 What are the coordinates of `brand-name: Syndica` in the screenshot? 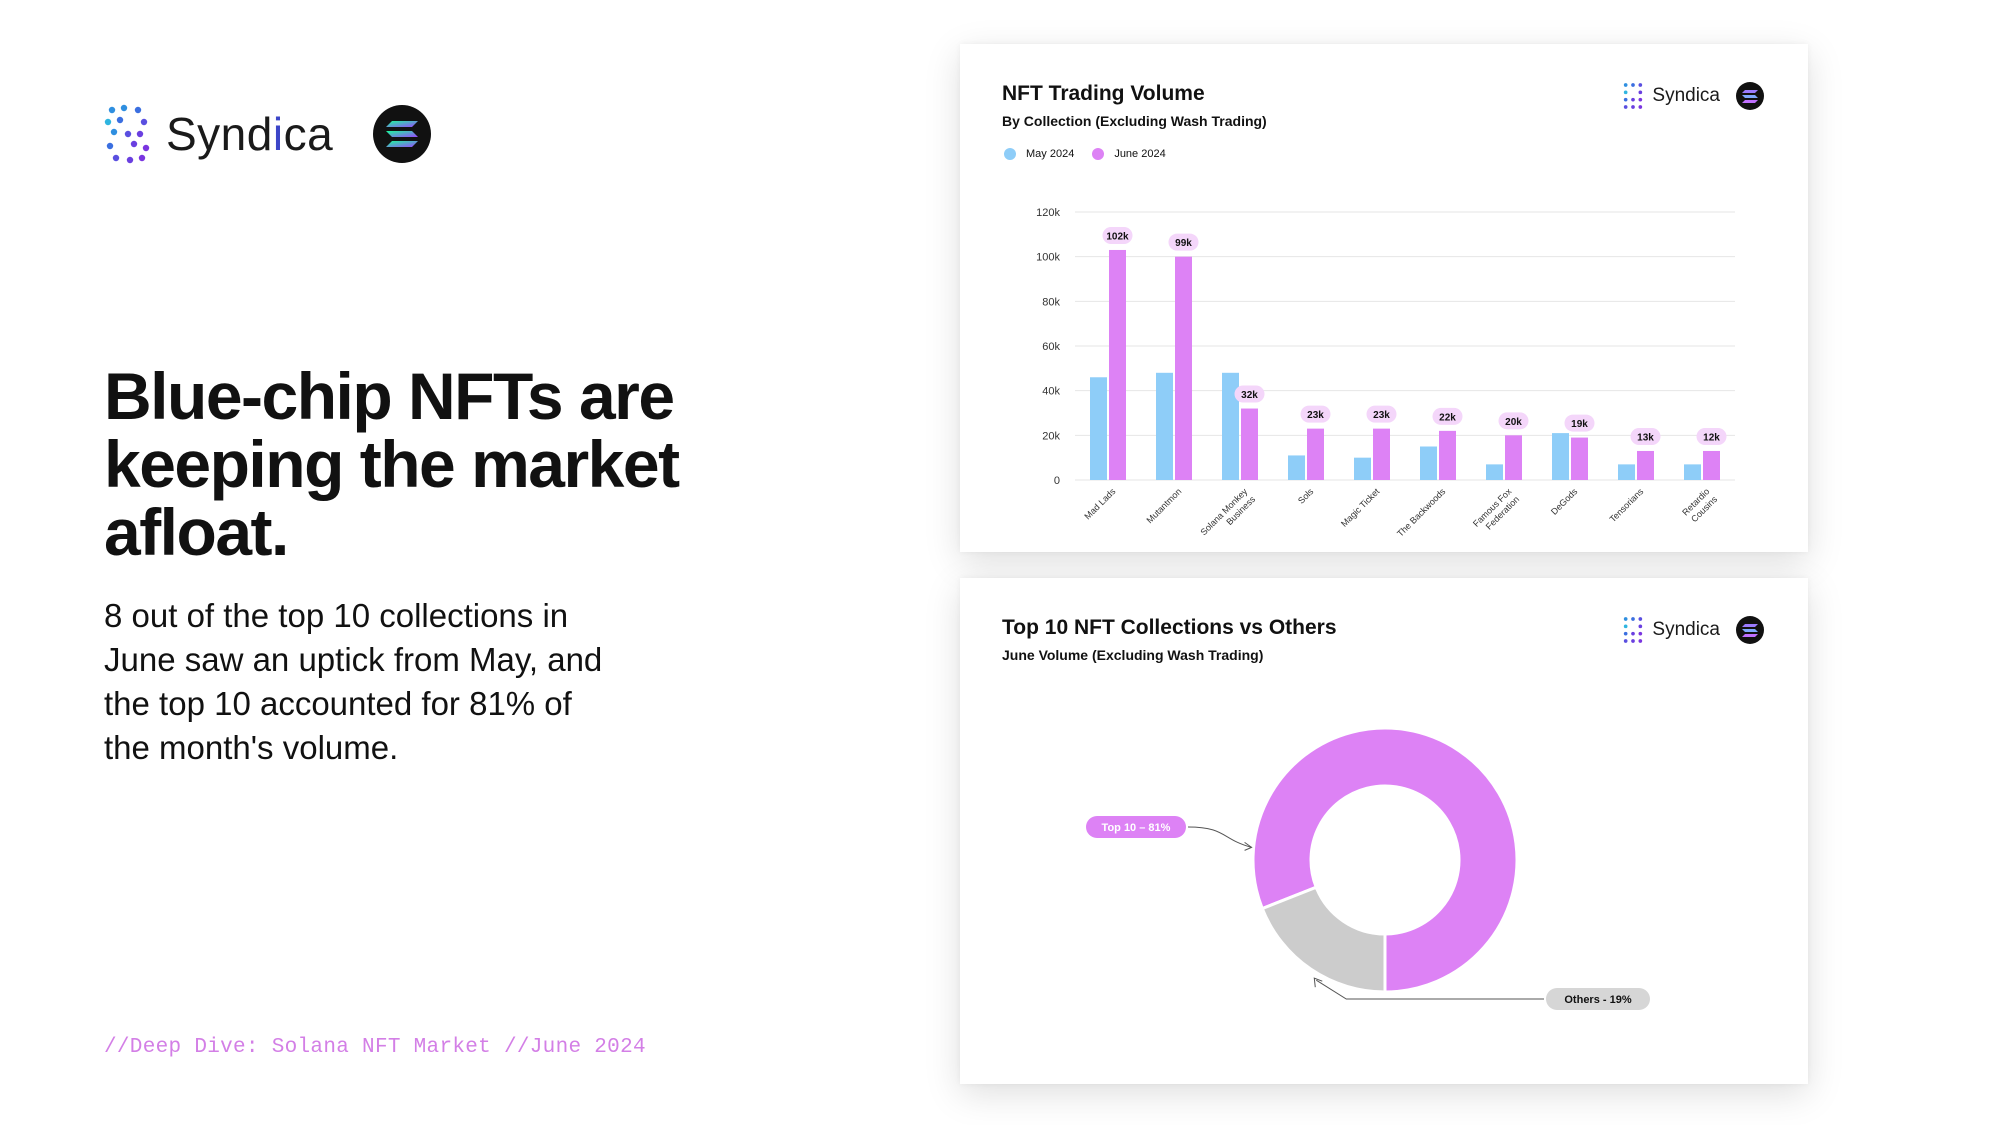 It's located at (250, 134).